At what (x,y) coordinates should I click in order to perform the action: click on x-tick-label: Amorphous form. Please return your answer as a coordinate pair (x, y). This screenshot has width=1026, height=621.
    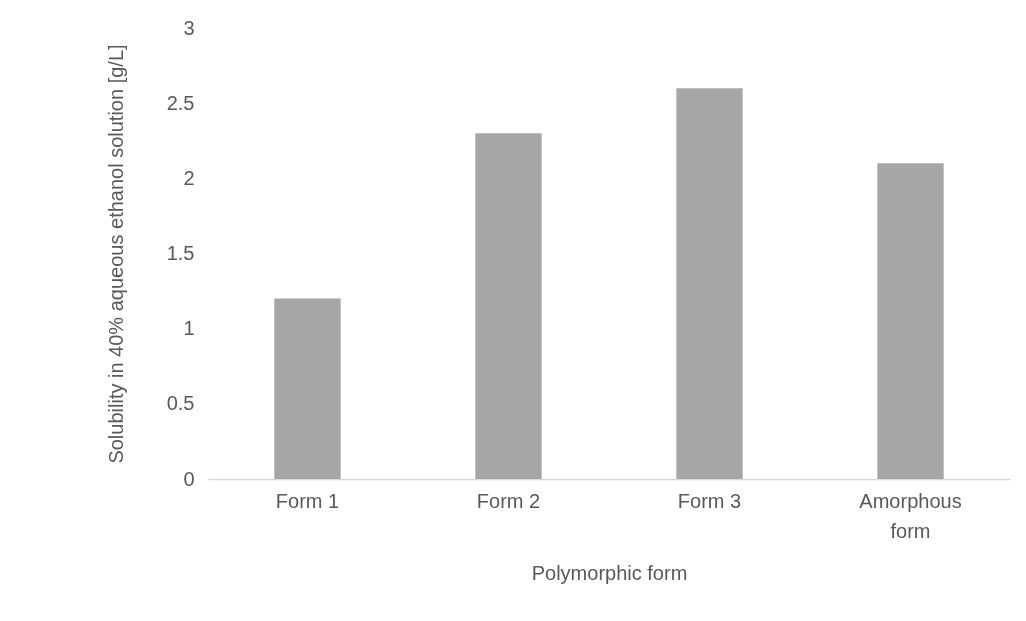
    Looking at the image, I should click on (910, 515).